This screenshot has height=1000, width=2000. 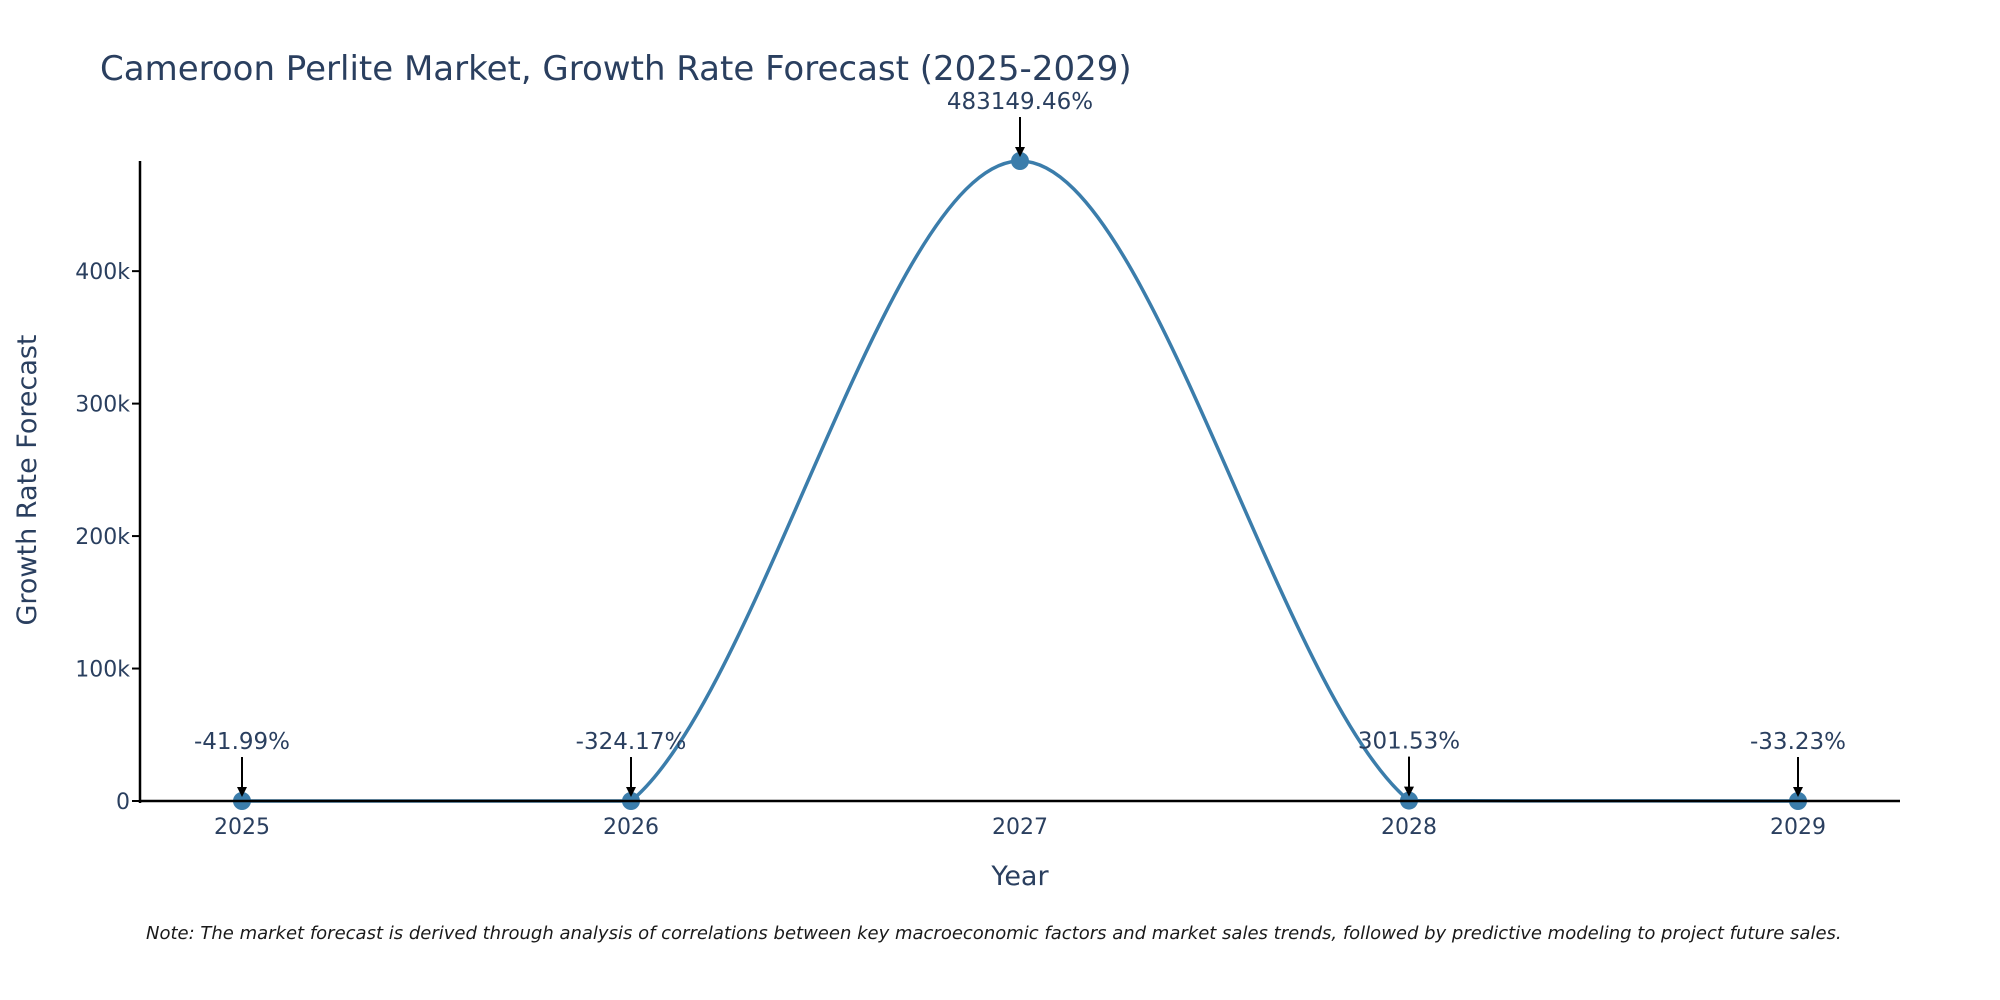 What do you see at coordinates (123, 802) in the screenshot?
I see `y-tick-label: 0` at bounding box center [123, 802].